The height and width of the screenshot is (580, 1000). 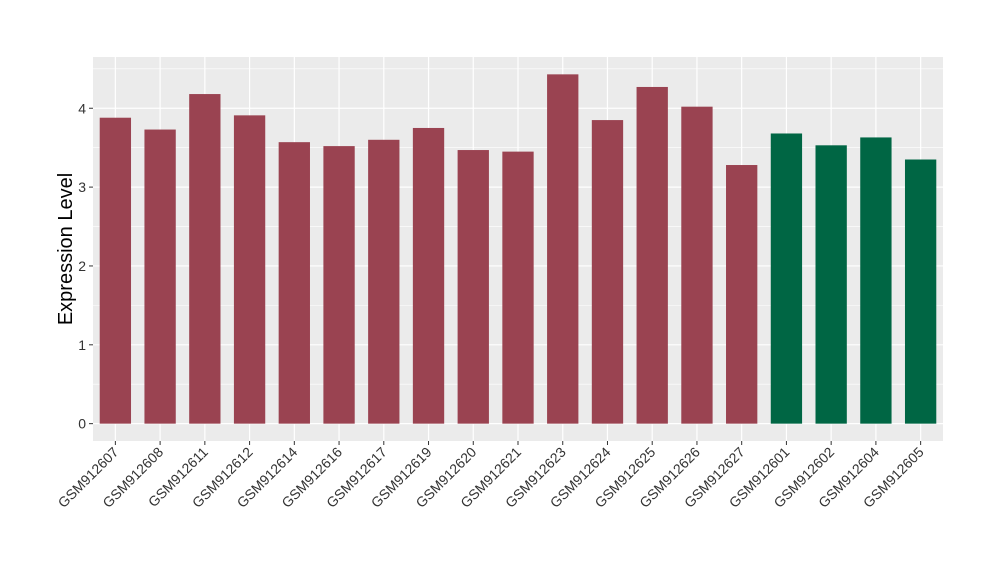 I want to click on y-tick-label: 1, so click(x=82, y=345).